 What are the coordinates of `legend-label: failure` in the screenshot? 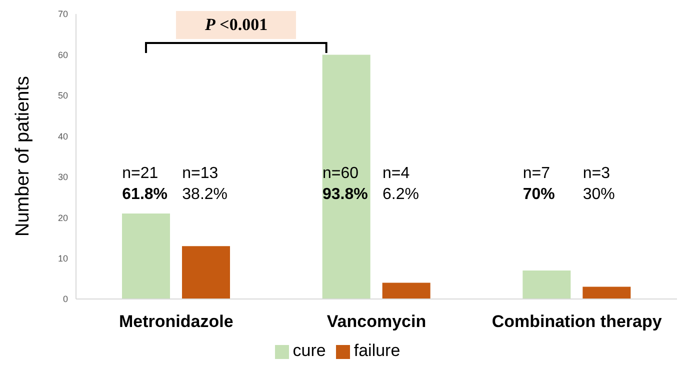 It's located at (377, 350).